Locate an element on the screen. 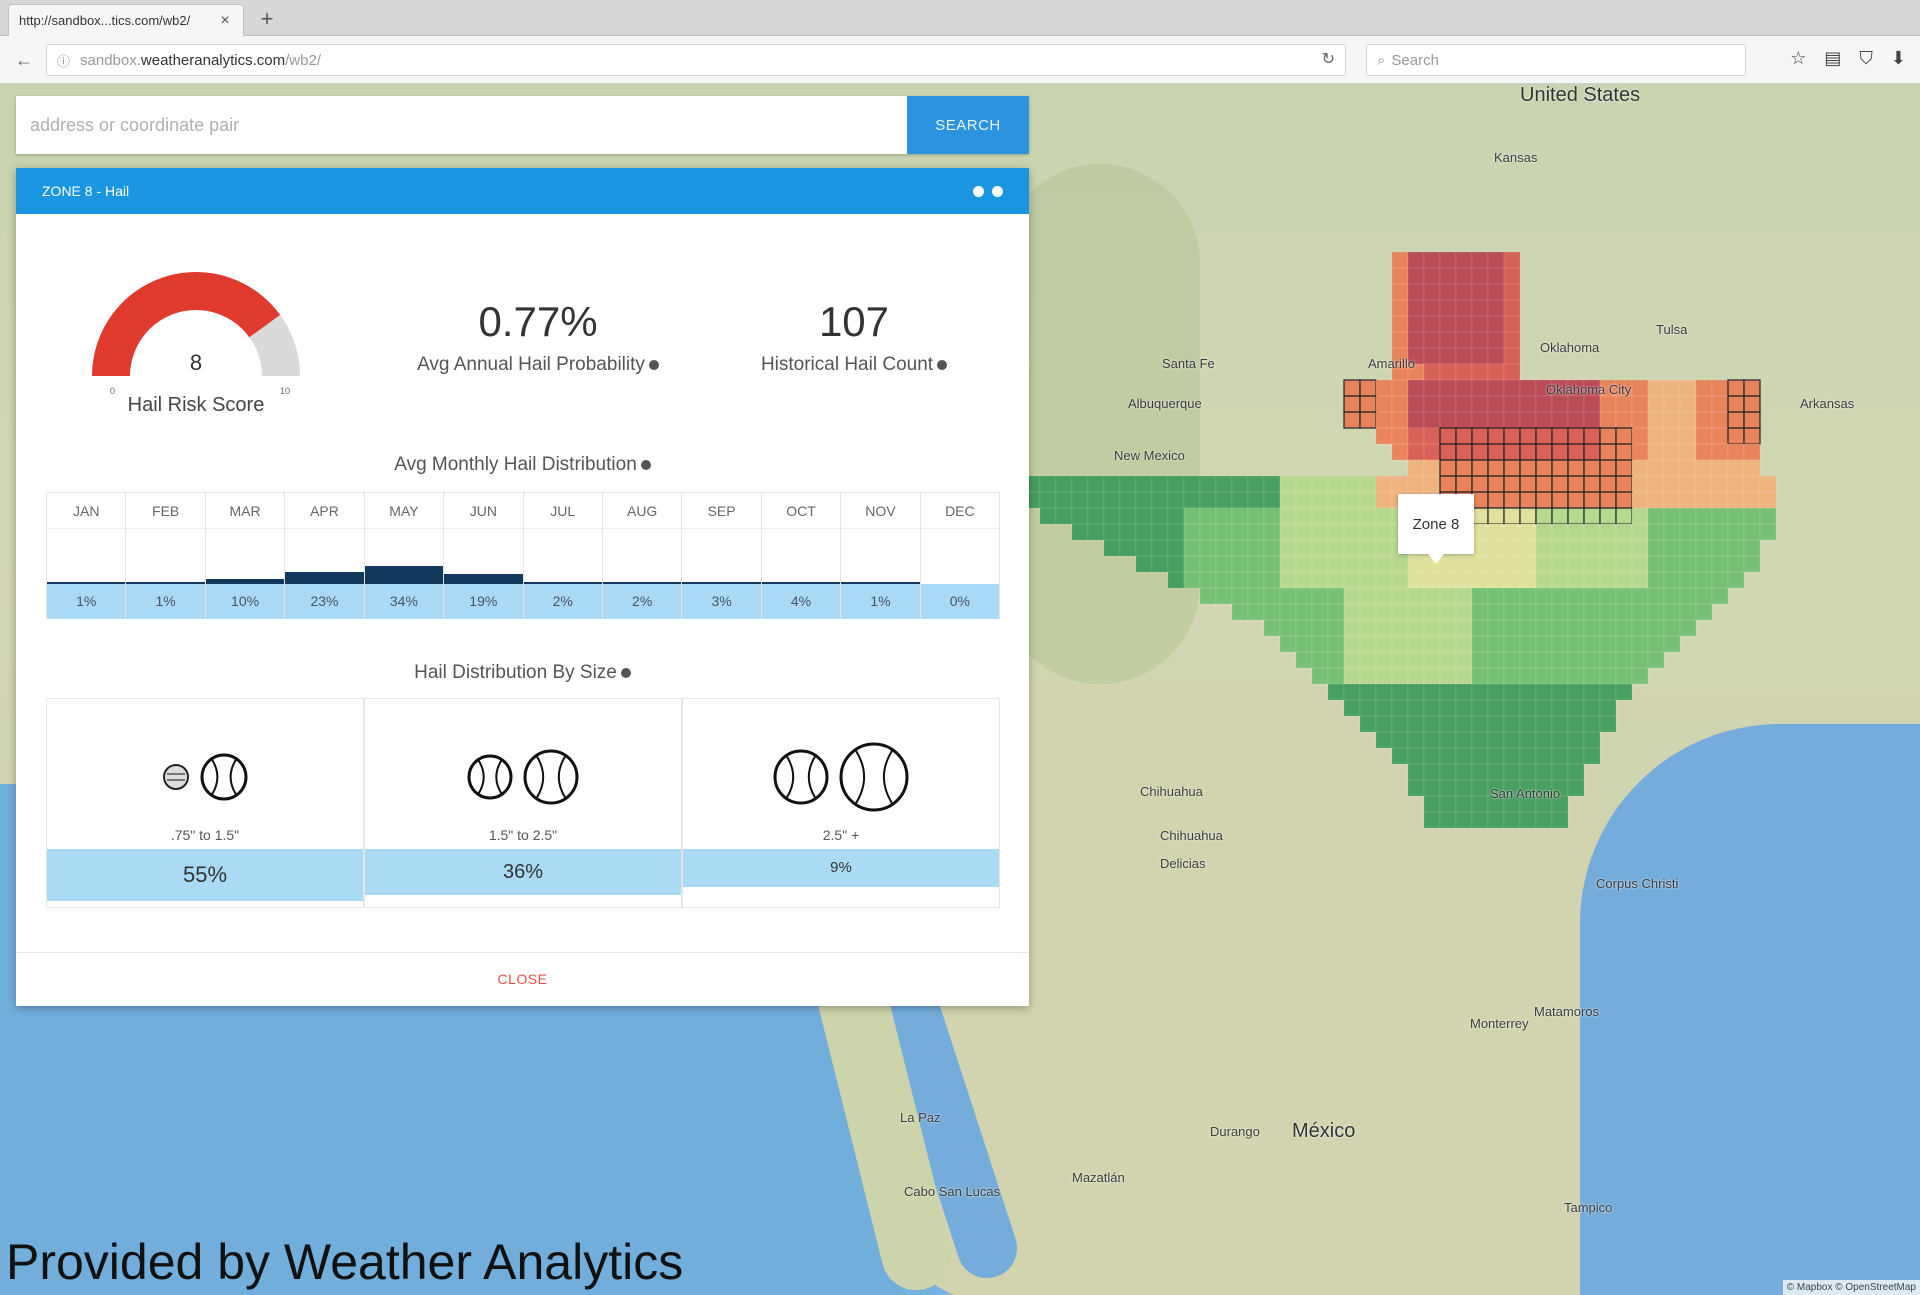 This screenshot has height=1295, width=1920. pocket-icon: ⛉ is located at coordinates (1866, 58).